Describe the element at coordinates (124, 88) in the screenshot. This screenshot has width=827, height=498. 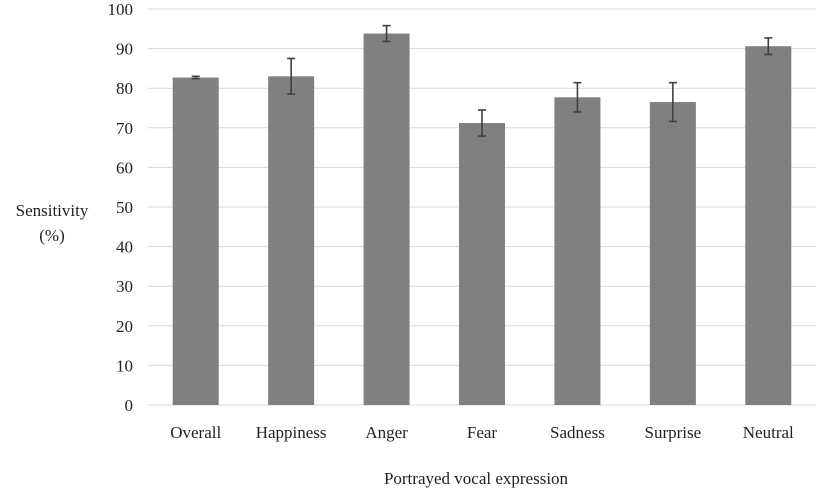
I see `y-tick-label: 80` at that location.